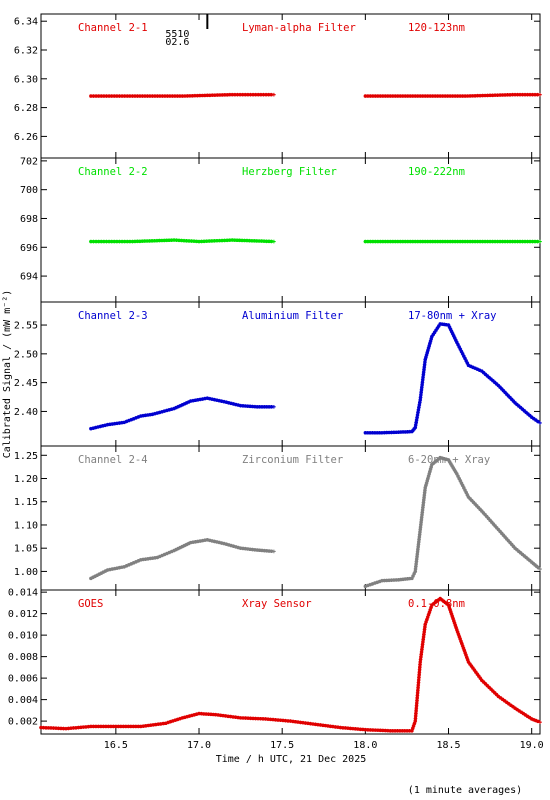 This screenshot has width=550, height=800. Describe the element at coordinates (23, 636) in the screenshot. I see `y-tick-label: 0.010` at that location.